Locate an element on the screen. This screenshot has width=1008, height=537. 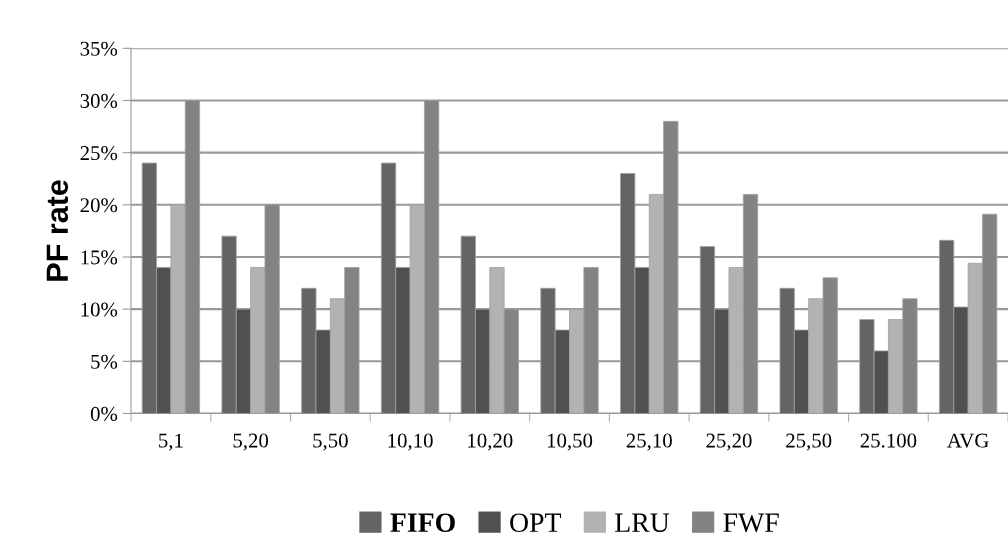
y-tick-label: 5% is located at coordinates (104, 361).